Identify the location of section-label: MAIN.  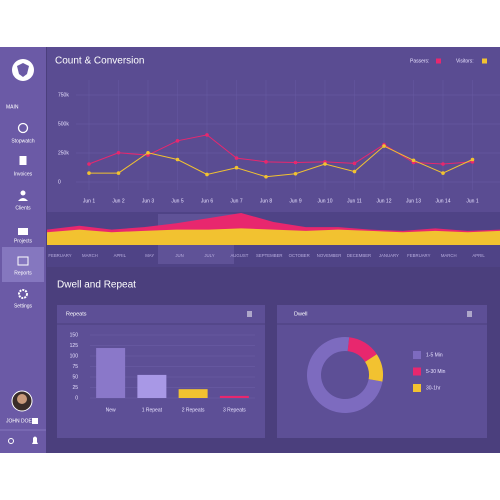
(12, 107).